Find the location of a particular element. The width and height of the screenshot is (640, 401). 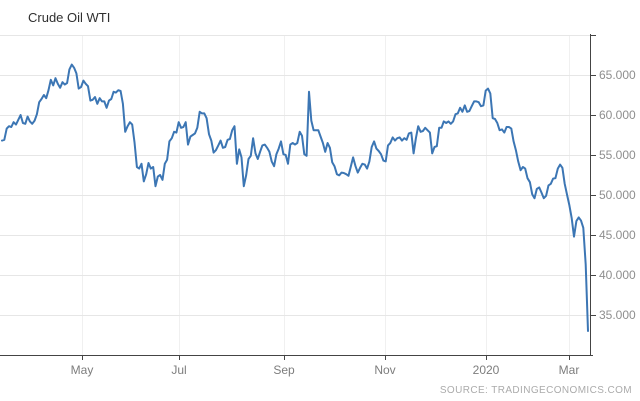

x-axis-label: Jul is located at coordinates (178, 370).